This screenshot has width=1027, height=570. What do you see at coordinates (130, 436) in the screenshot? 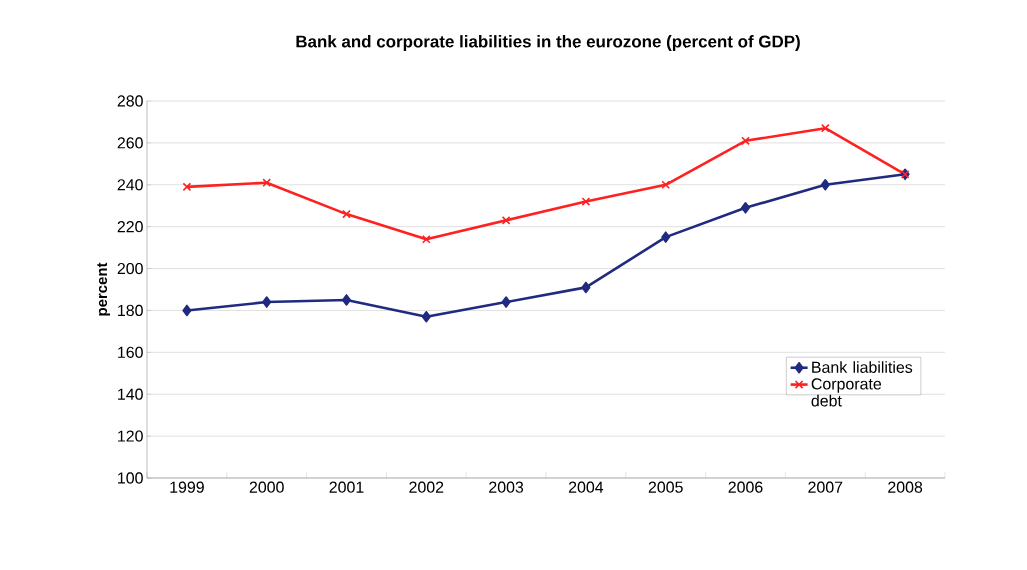
I see `y-tick-label: 120` at bounding box center [130, 436].